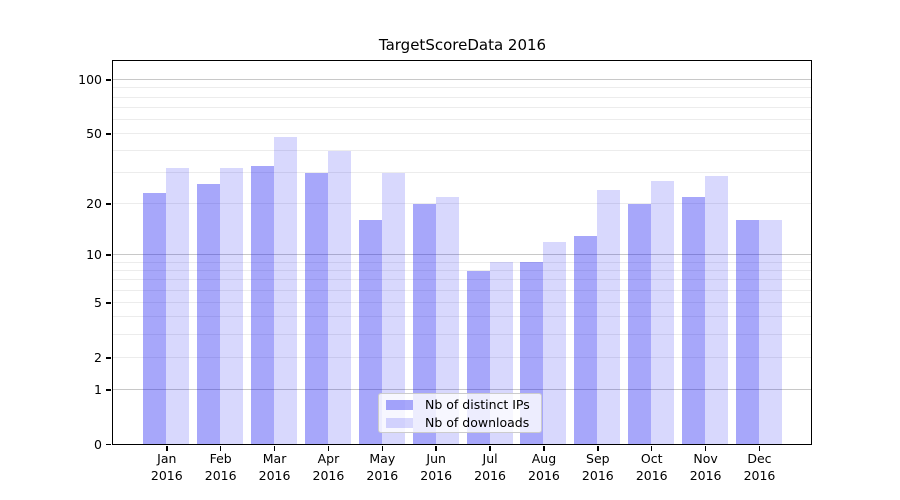  I want to click on bar-downloads-nov, so click(717, 309).